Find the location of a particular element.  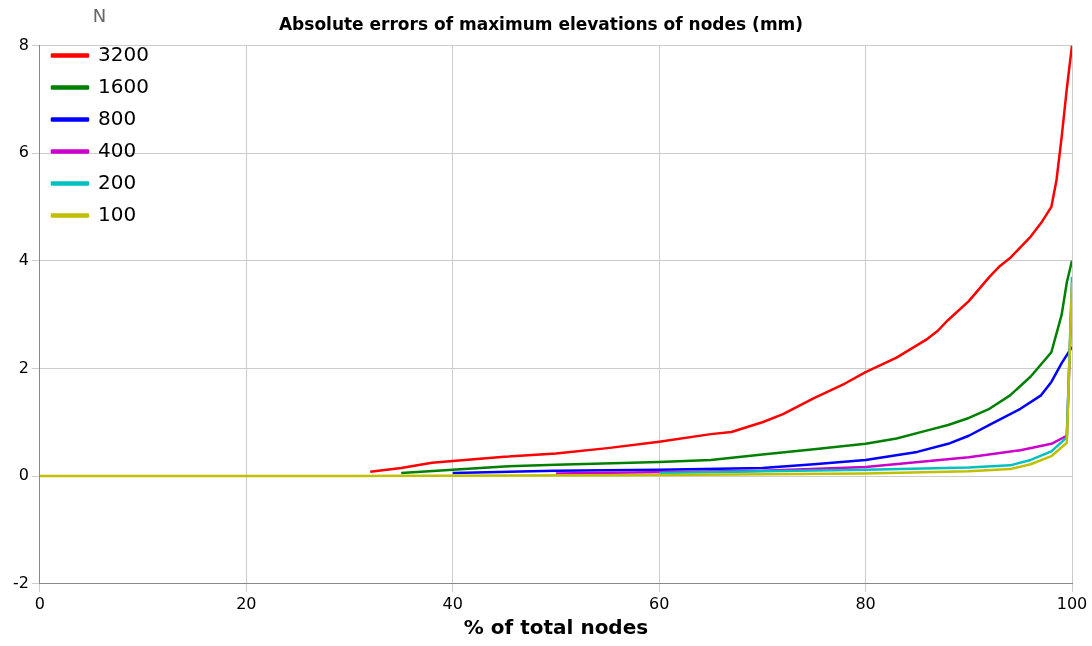

legend-title: N is located at coordinates (99, 15).